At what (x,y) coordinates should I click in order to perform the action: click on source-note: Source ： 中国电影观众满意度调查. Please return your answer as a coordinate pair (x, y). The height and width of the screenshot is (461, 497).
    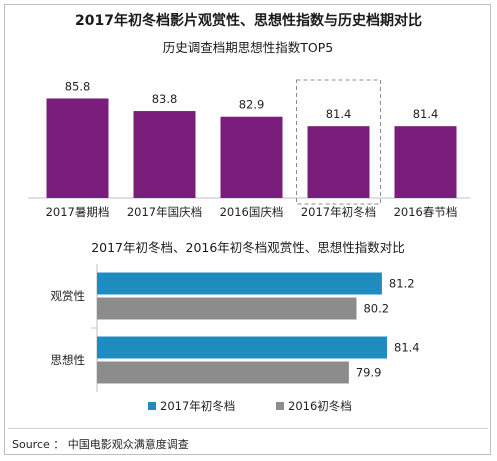
    Looking at the image, I should click on (100, 444).